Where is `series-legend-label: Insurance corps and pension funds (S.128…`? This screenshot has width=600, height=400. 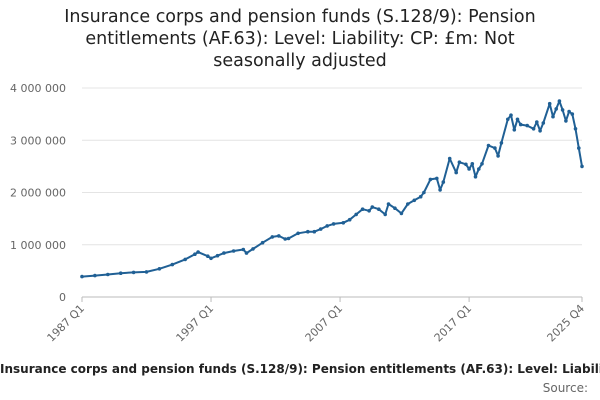 series-legend-label: Insurance corps and pension funds (S.128… is located at coordinates (300, 369).